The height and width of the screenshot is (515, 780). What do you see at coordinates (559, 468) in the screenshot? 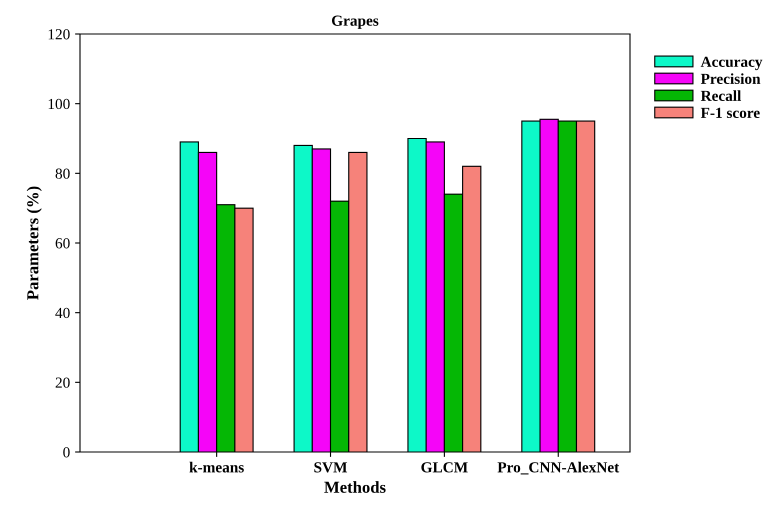
I see `x-tick-label: Pro_CNN-AlexNet` at bounding box center [559, 468].